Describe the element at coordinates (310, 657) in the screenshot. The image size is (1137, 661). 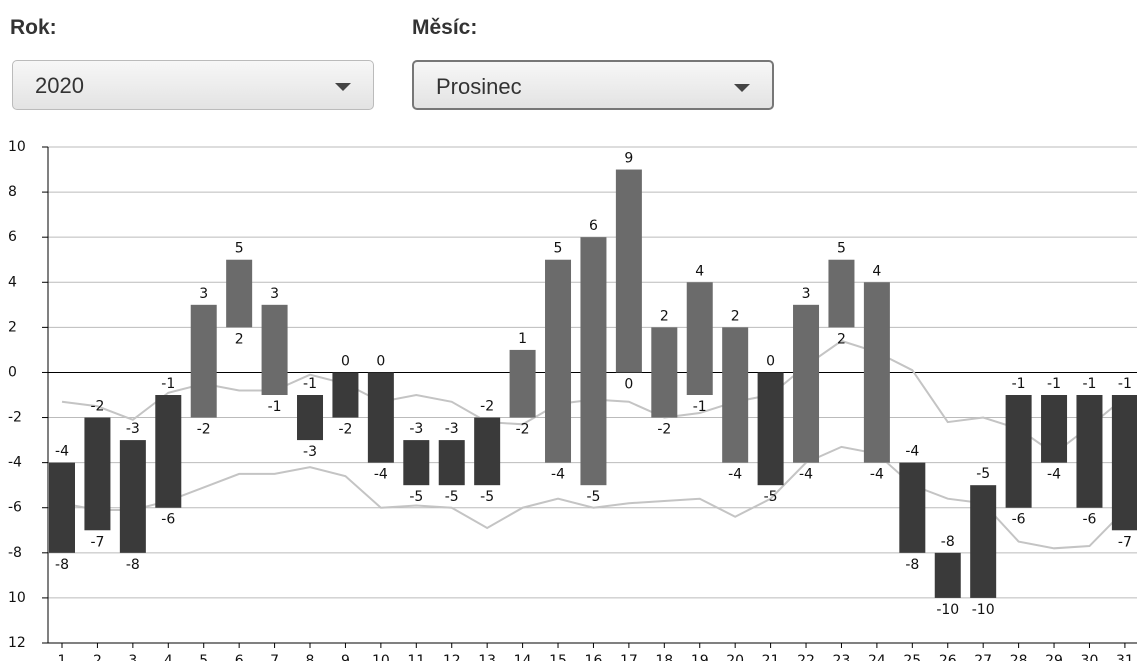
I see `x-tick-label: 8` at that location.